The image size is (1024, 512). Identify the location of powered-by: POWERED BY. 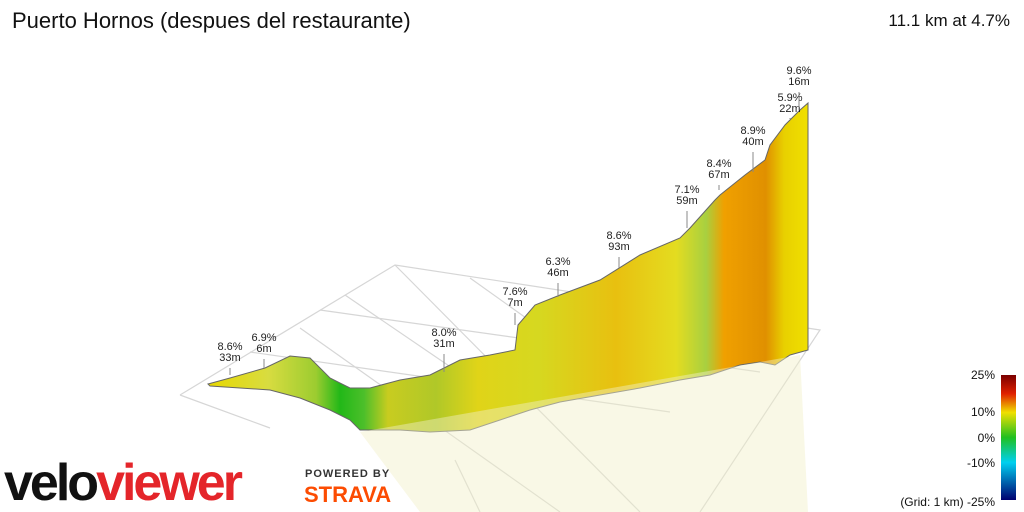
(347, 474).